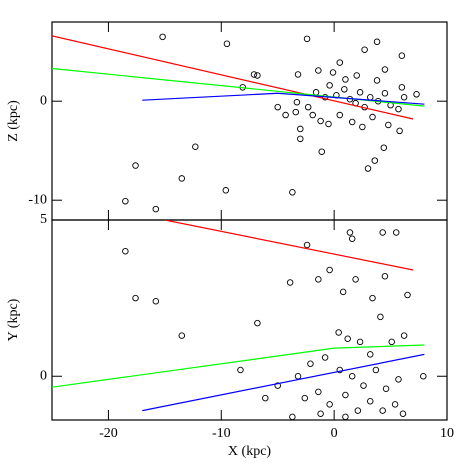 The width and height of the screenshot is (471, 471). Describe the element at coordinates (13, 319) in the screenshot. I see `y-axis-label: Y (kpc)` at that location.